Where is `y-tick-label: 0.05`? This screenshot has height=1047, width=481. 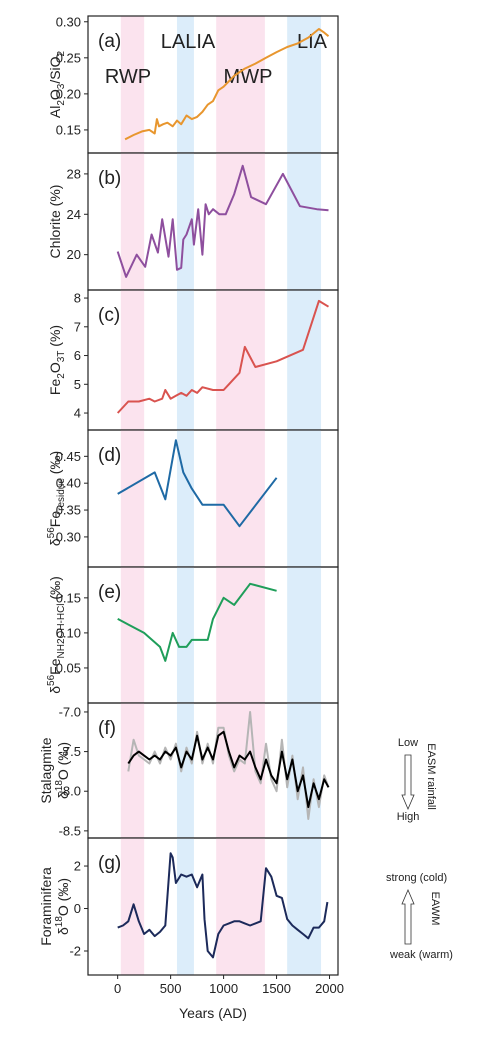
y-tick-label: 0.05 is located at coordinates (68, 667).